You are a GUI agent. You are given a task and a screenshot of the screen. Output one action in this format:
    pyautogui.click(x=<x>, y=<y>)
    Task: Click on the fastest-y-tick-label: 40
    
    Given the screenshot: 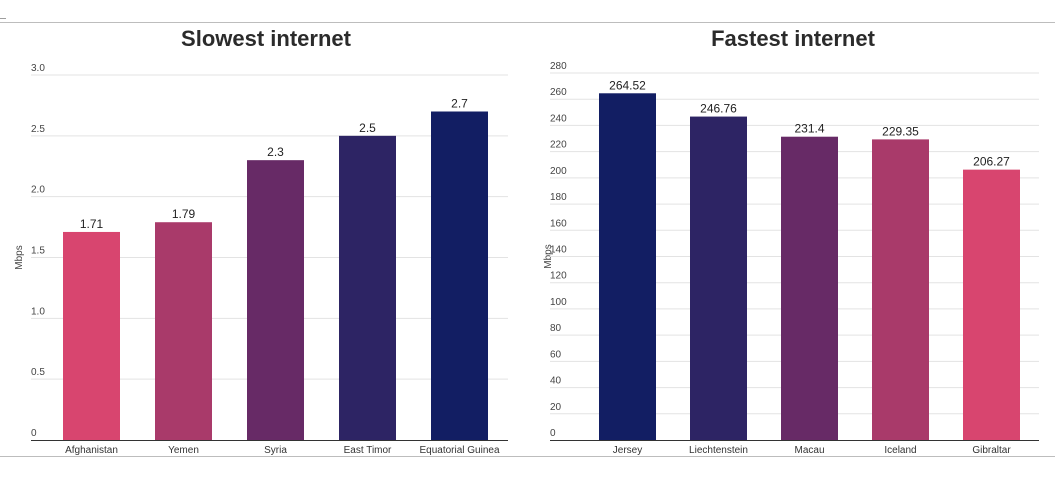 What is the action you would take?
    pyautogui.click(x=556, y=381)
    